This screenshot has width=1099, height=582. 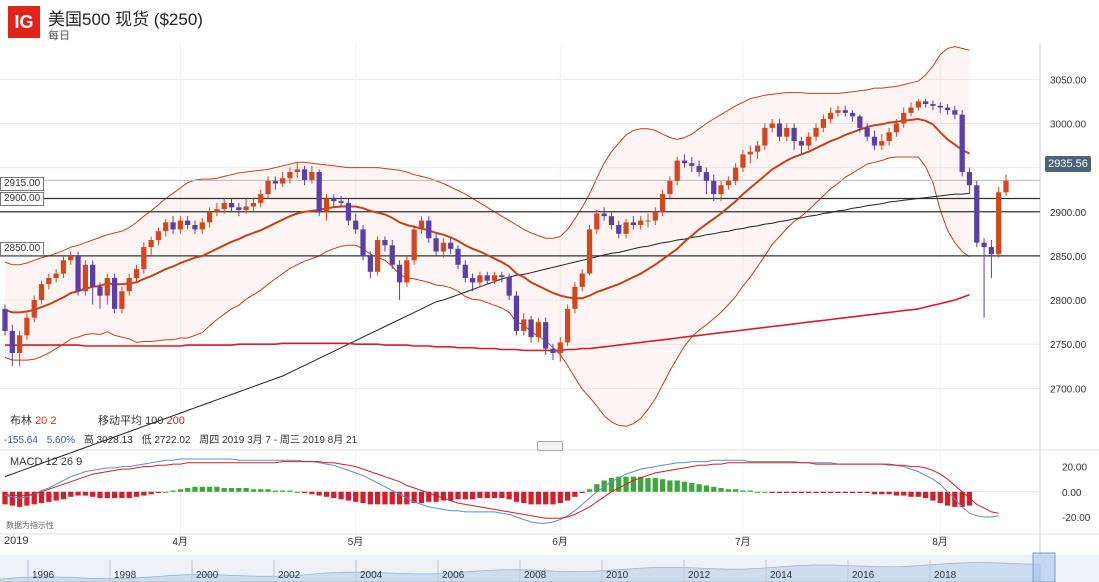 I want to click on ma-name: 移动平均, so click(x=120, y=421).